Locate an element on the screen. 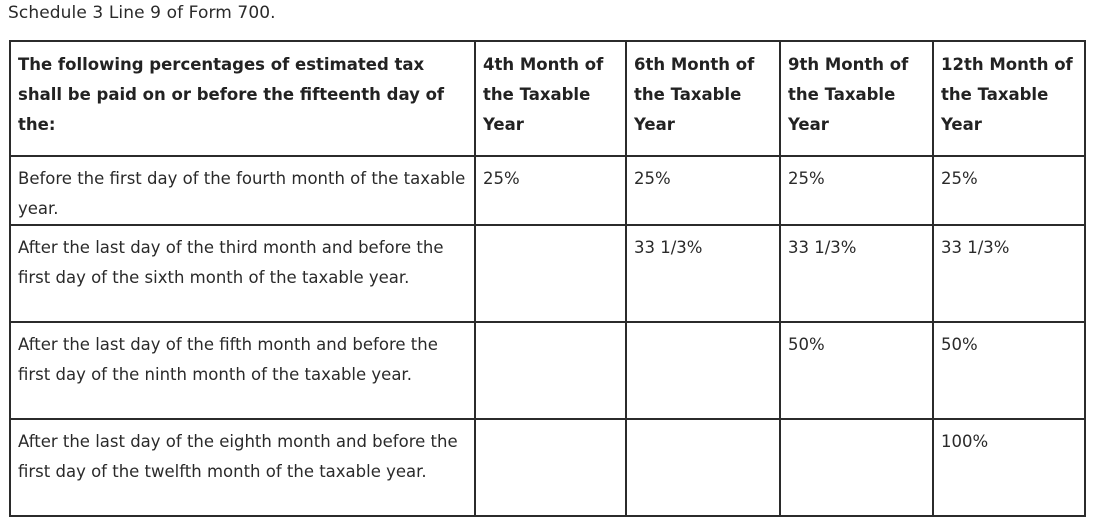 The image size is (1093, 521). cell-6th-month: 25% is located at coordinates (703, 190).